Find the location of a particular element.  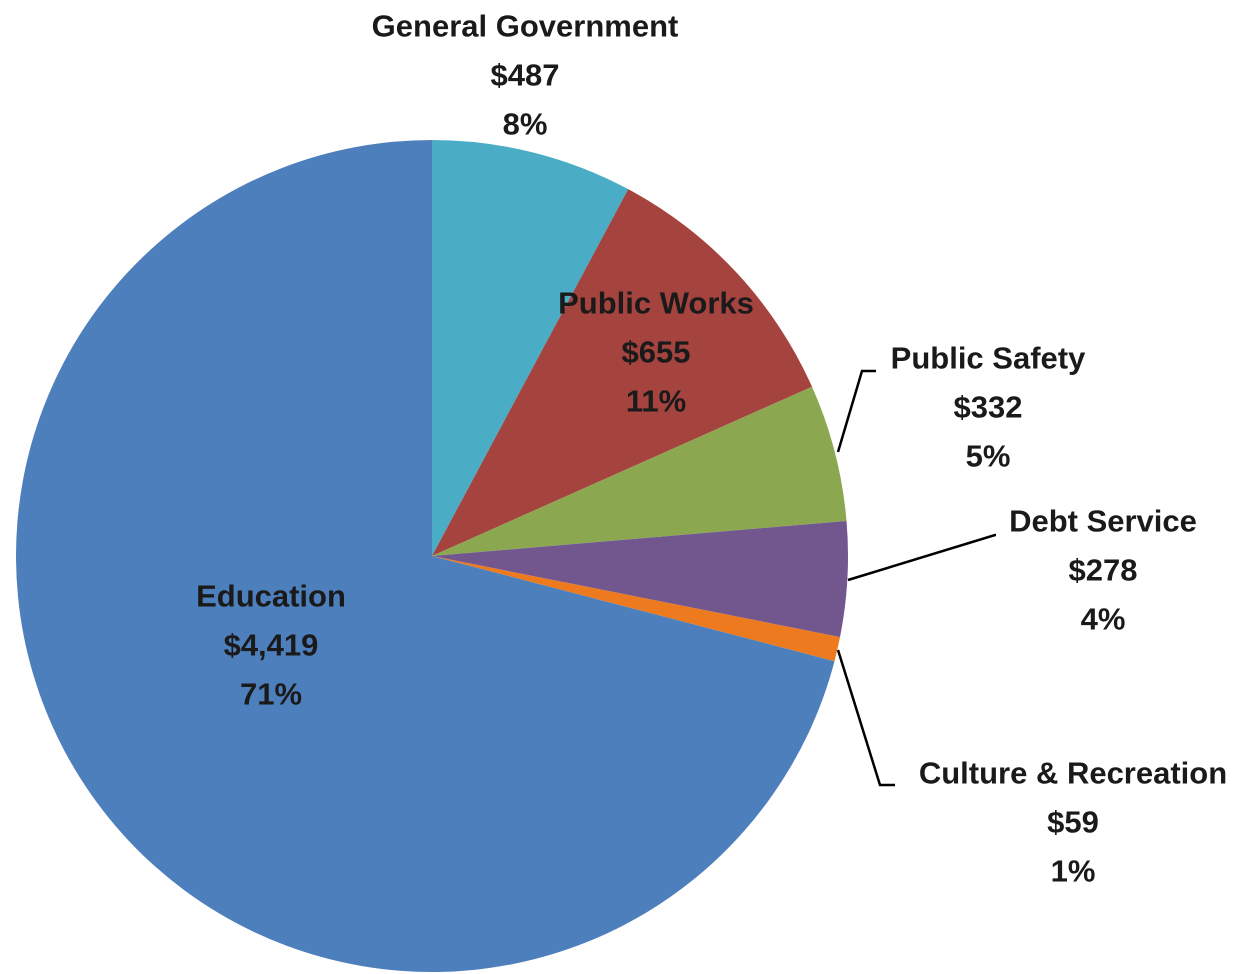

leader-line-culture-and-recreation is located at coordinates (865, 718).